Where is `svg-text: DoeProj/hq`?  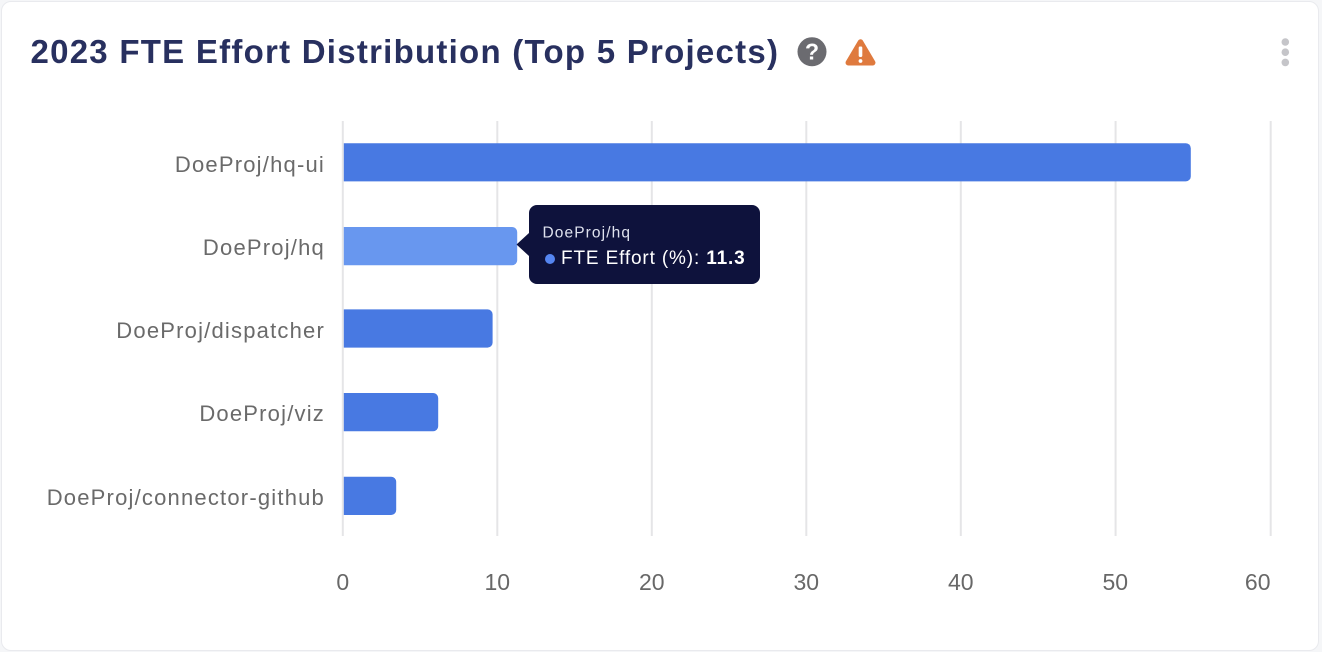 svg-text: DoeProj/hq is located at coordinates (587, 233).